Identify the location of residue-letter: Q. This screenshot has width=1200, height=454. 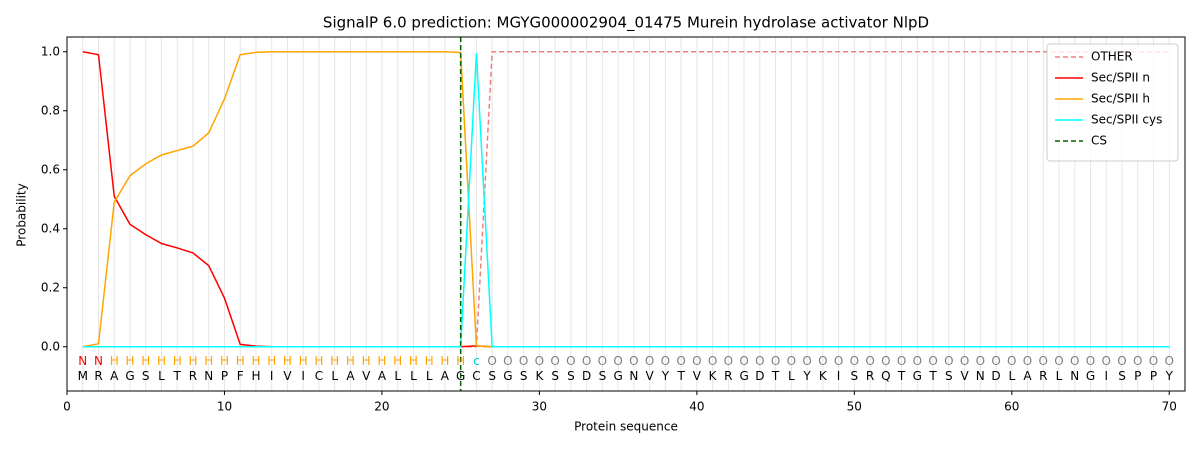
(885, 376).